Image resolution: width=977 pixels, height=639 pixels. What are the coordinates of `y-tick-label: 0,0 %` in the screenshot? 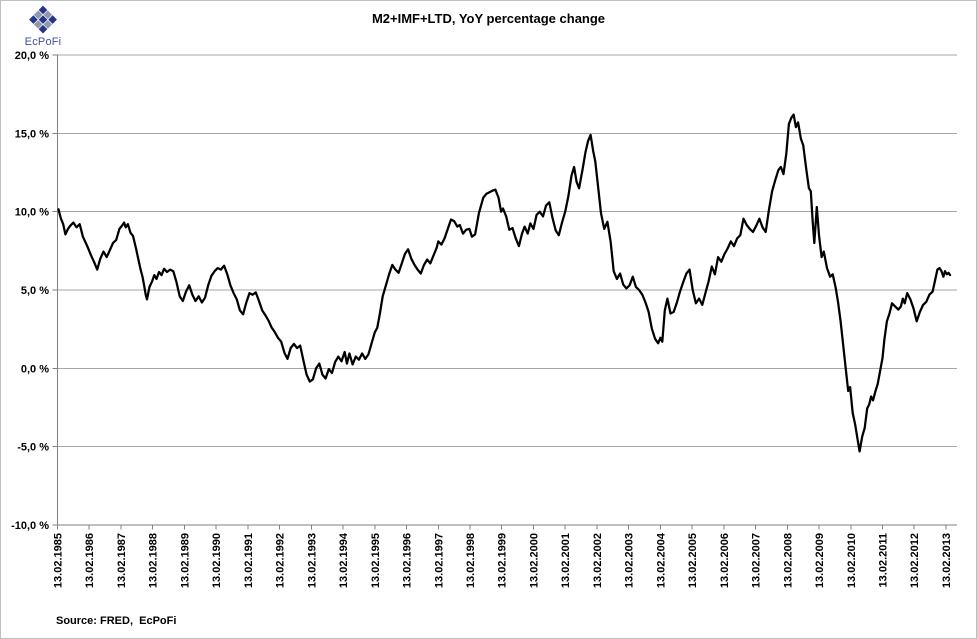 It's located at (35, 369).